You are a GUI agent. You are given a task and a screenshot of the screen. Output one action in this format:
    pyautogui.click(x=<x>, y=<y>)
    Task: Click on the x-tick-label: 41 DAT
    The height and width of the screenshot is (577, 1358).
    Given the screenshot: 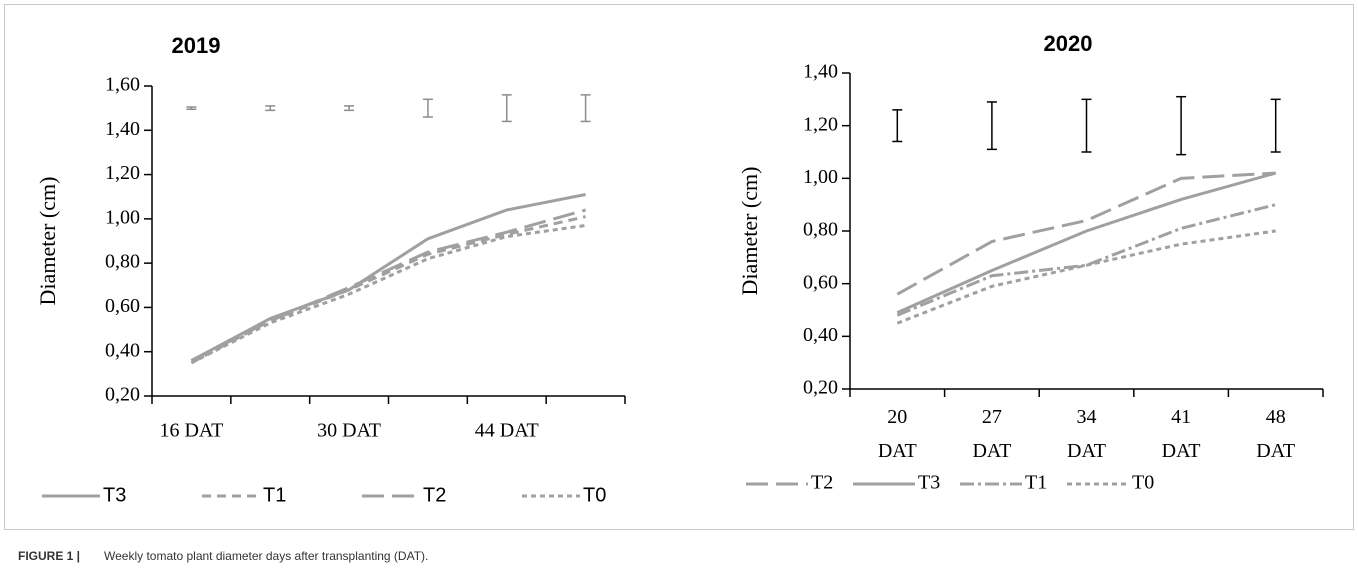 What is the action you would take?
    pyautogui.click(x=1181, y=434)
    